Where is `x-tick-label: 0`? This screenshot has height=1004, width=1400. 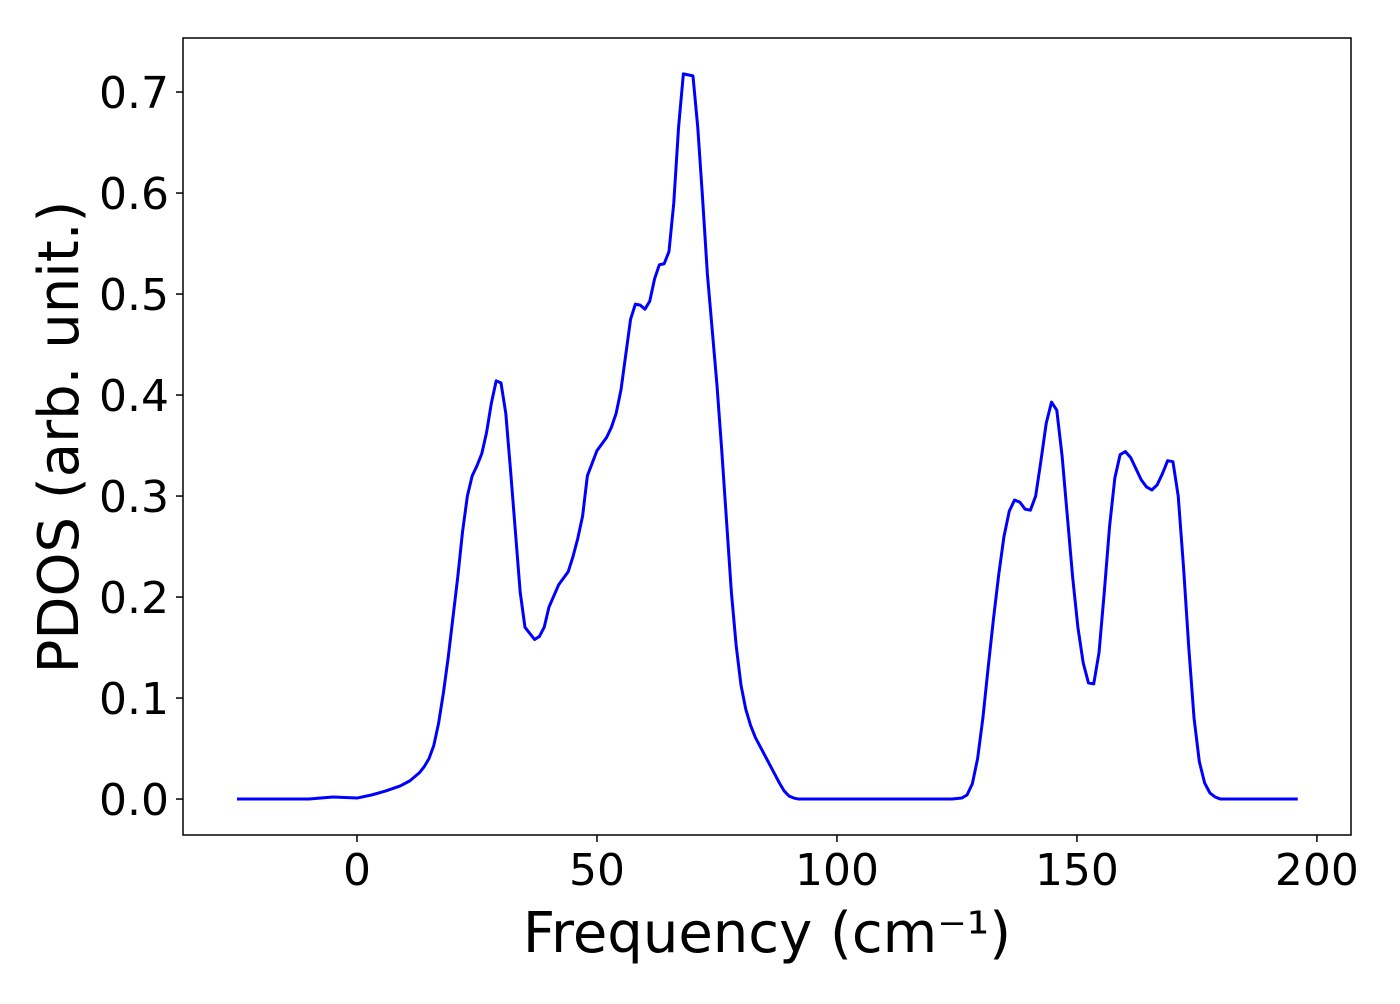
x-tick-label: 0 is located at coordinates (357, 870).